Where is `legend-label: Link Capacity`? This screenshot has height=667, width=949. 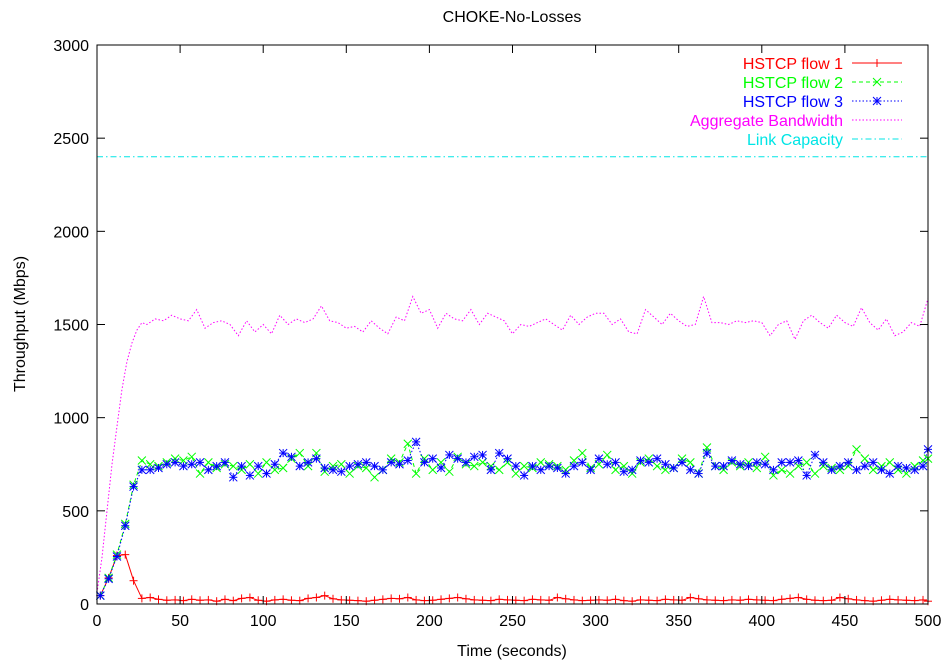
legend-label: Link Capacity is located at coordinates (795, 140).